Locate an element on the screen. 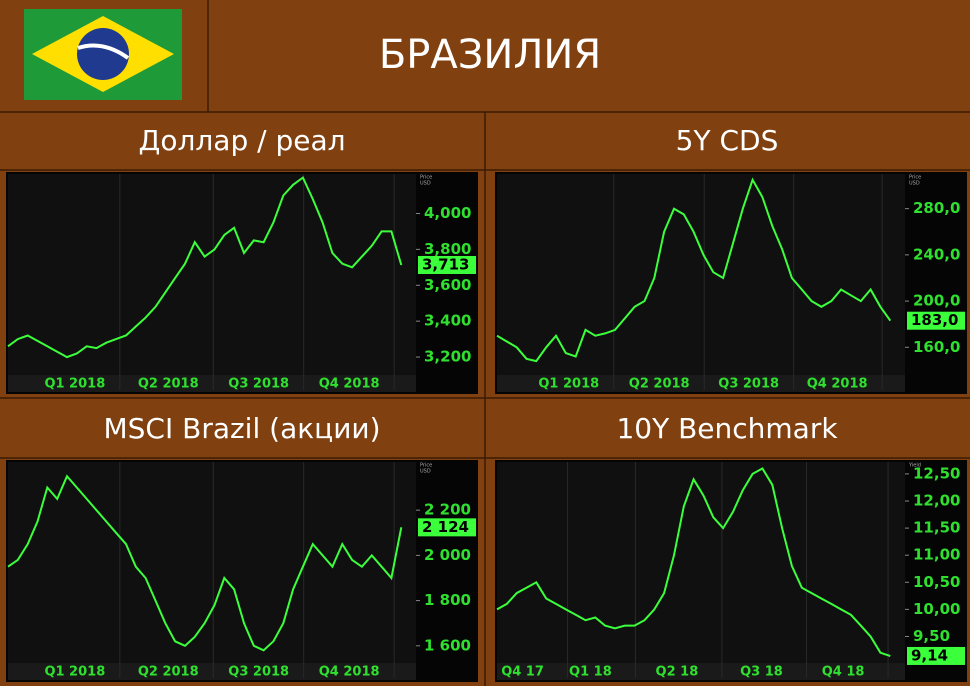  flag-band is located at coordinates (103, 51).